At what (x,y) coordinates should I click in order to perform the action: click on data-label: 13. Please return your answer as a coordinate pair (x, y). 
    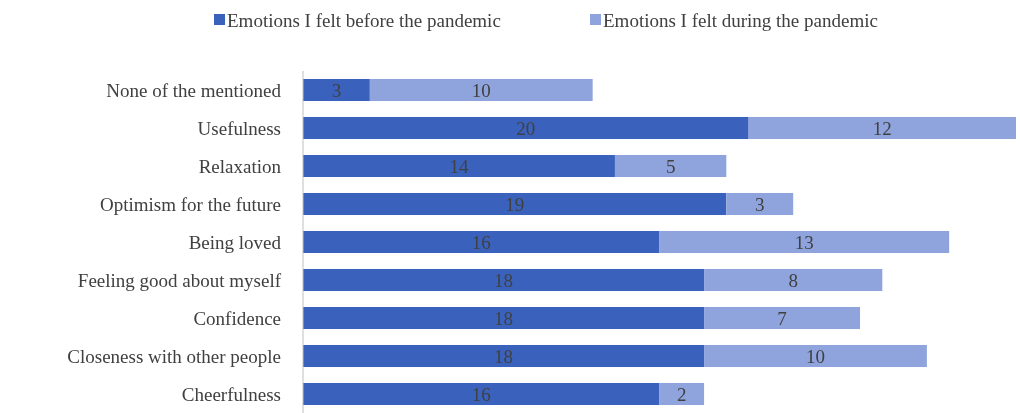
    Looking at the image, I should click on (804, 242).